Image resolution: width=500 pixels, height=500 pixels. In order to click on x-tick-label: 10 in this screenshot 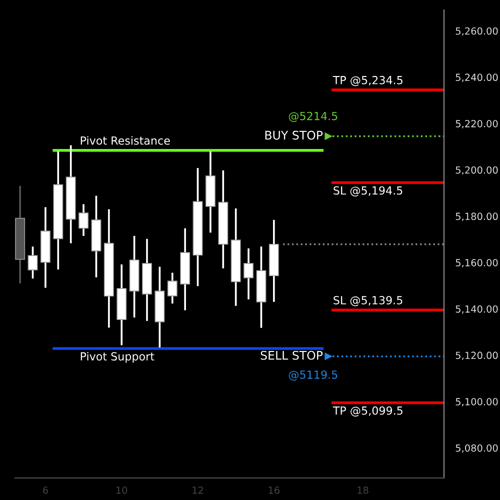, I will do `click(122, 490)`.